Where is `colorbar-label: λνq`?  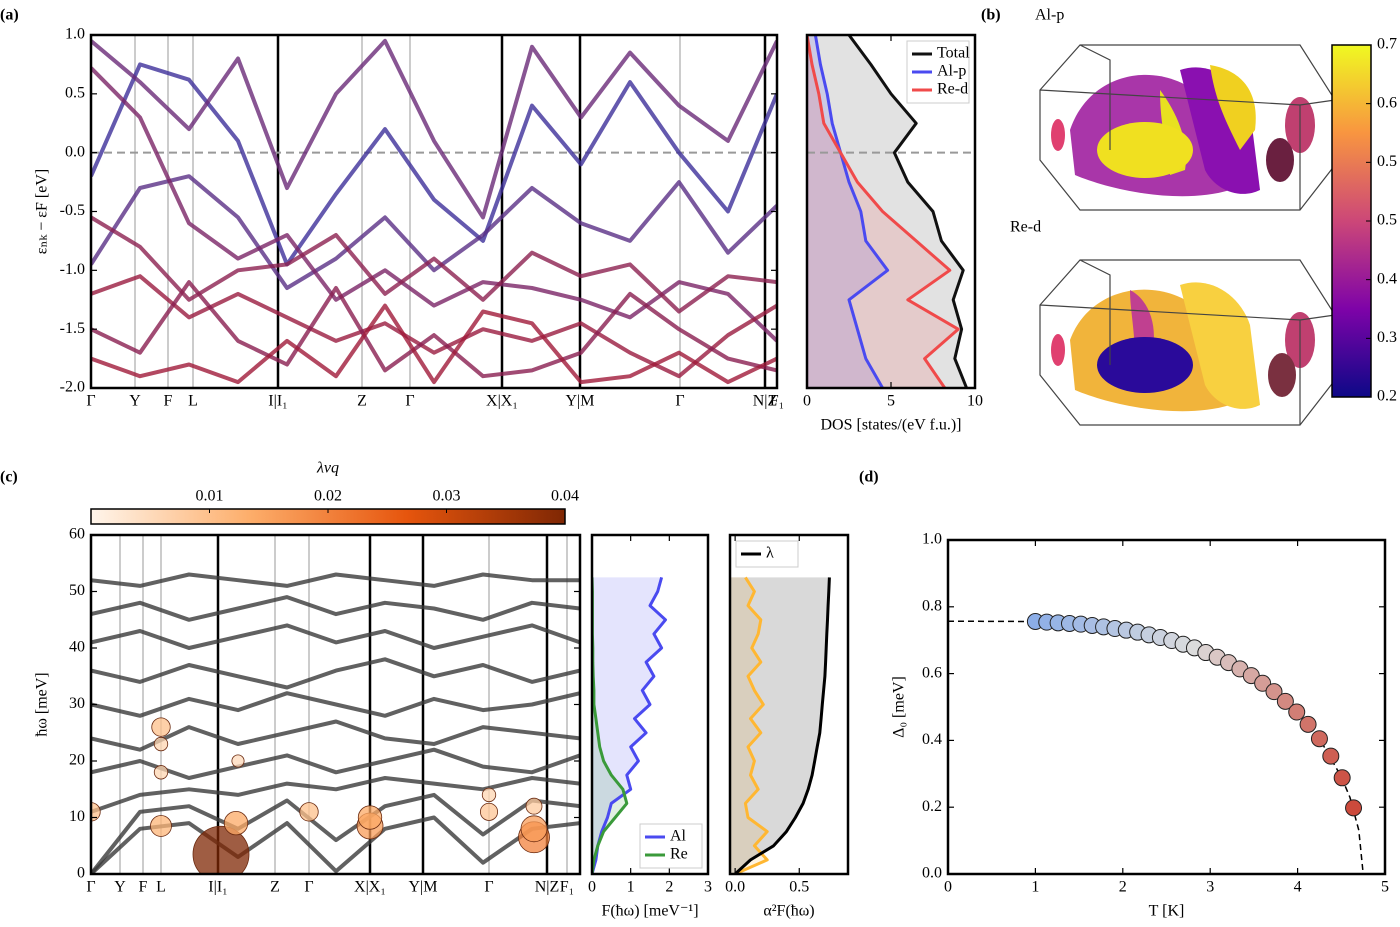 colorbar-label: λνq is located at coordinates (327, 468).